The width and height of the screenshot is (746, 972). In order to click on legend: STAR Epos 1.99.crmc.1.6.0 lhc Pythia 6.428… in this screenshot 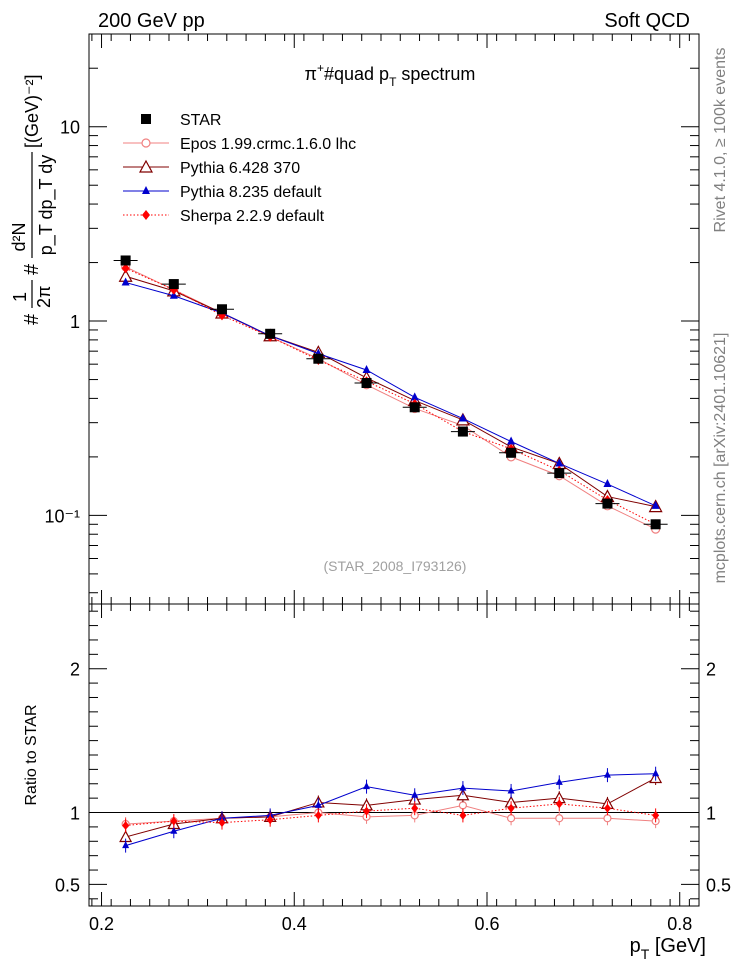, I will do `click(239, 168)`.